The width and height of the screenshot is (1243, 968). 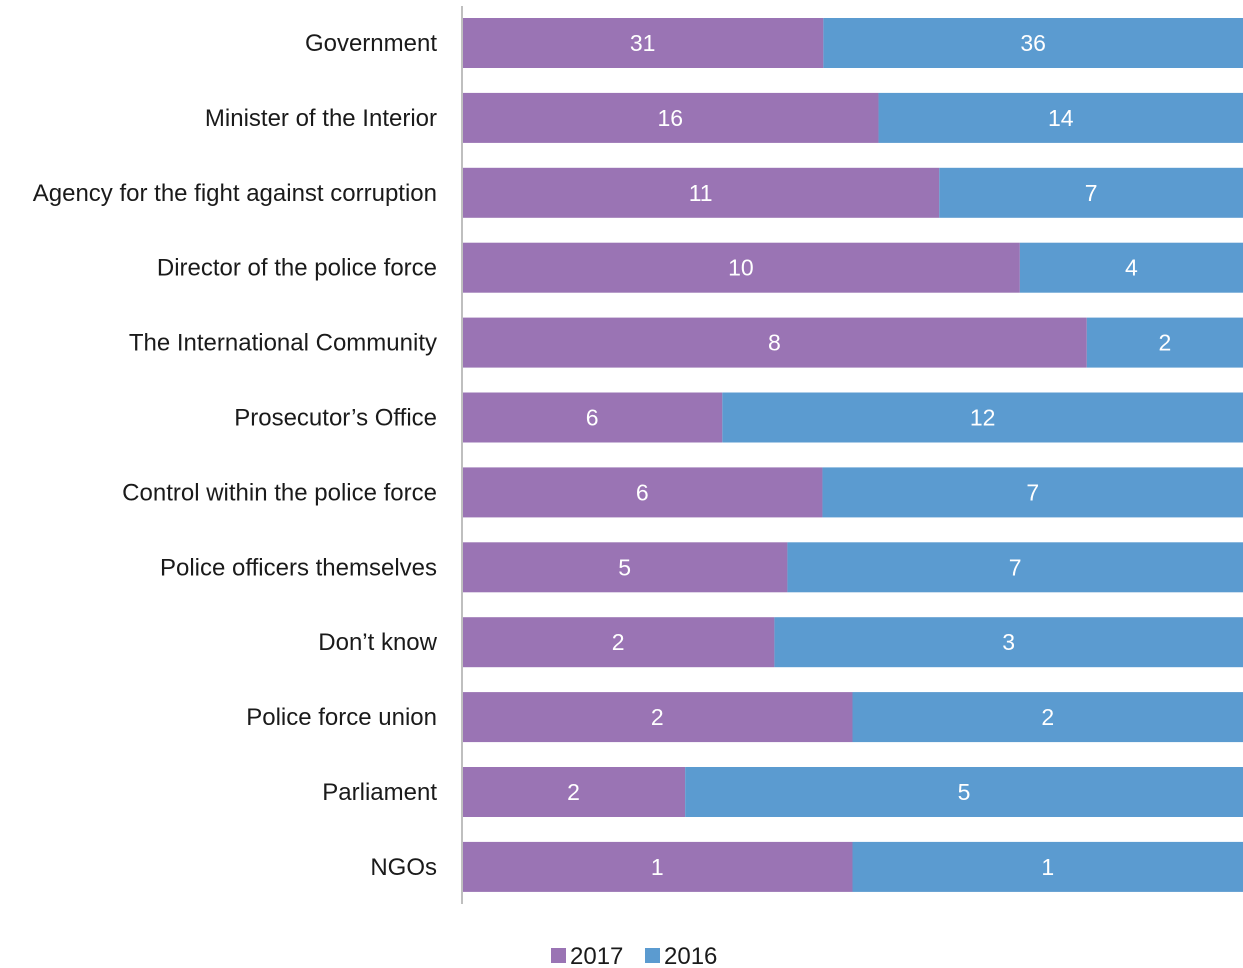 I want to click on legend-label-2017: 2017, so click(x=596, y=955).